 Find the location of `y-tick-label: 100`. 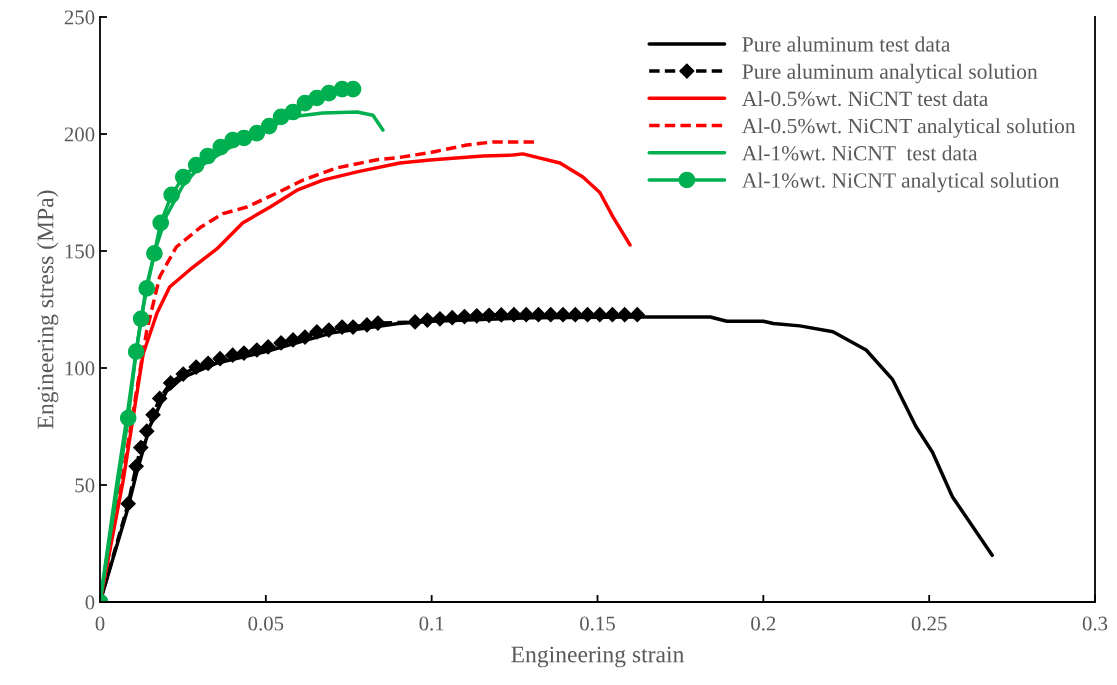

y-tick-label: 100 is located at coordinates (80, 368).